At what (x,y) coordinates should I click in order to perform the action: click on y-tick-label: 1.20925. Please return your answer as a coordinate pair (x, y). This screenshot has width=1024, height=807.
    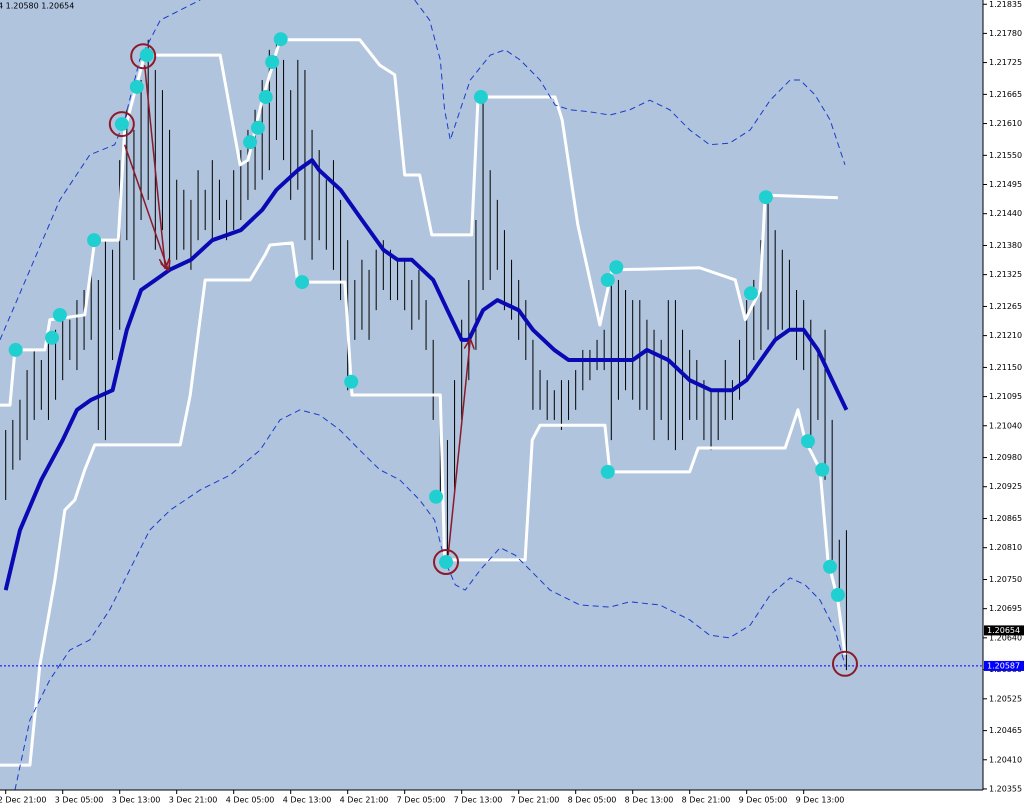
    Looking at the image, I should click on (1005, 486).